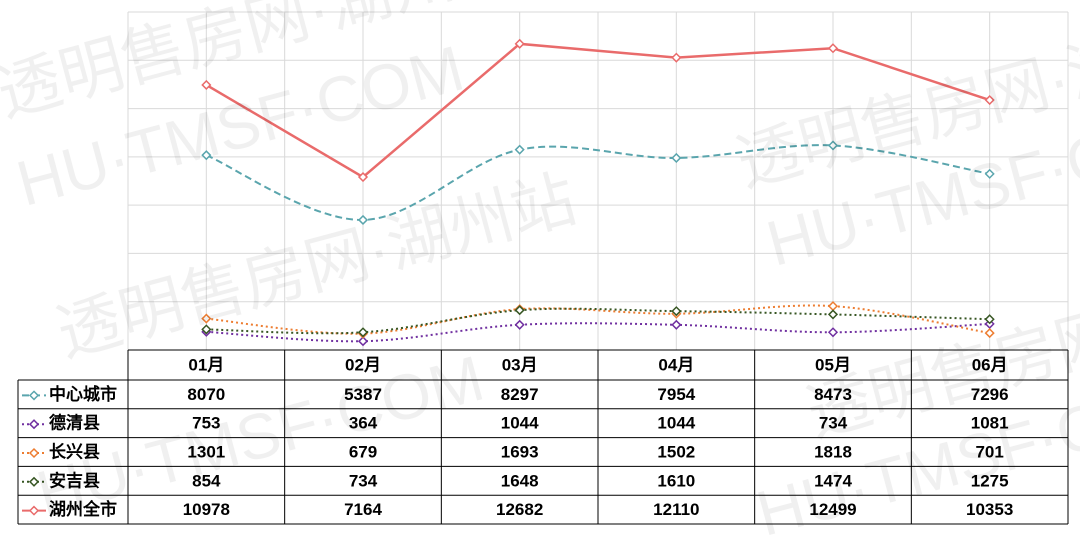 Image resolution: width=1080 pixels, height=537 pixels. Describe the element at coordinates (676, 480) in the screenshot. I see `table-value: 1610` at that location.